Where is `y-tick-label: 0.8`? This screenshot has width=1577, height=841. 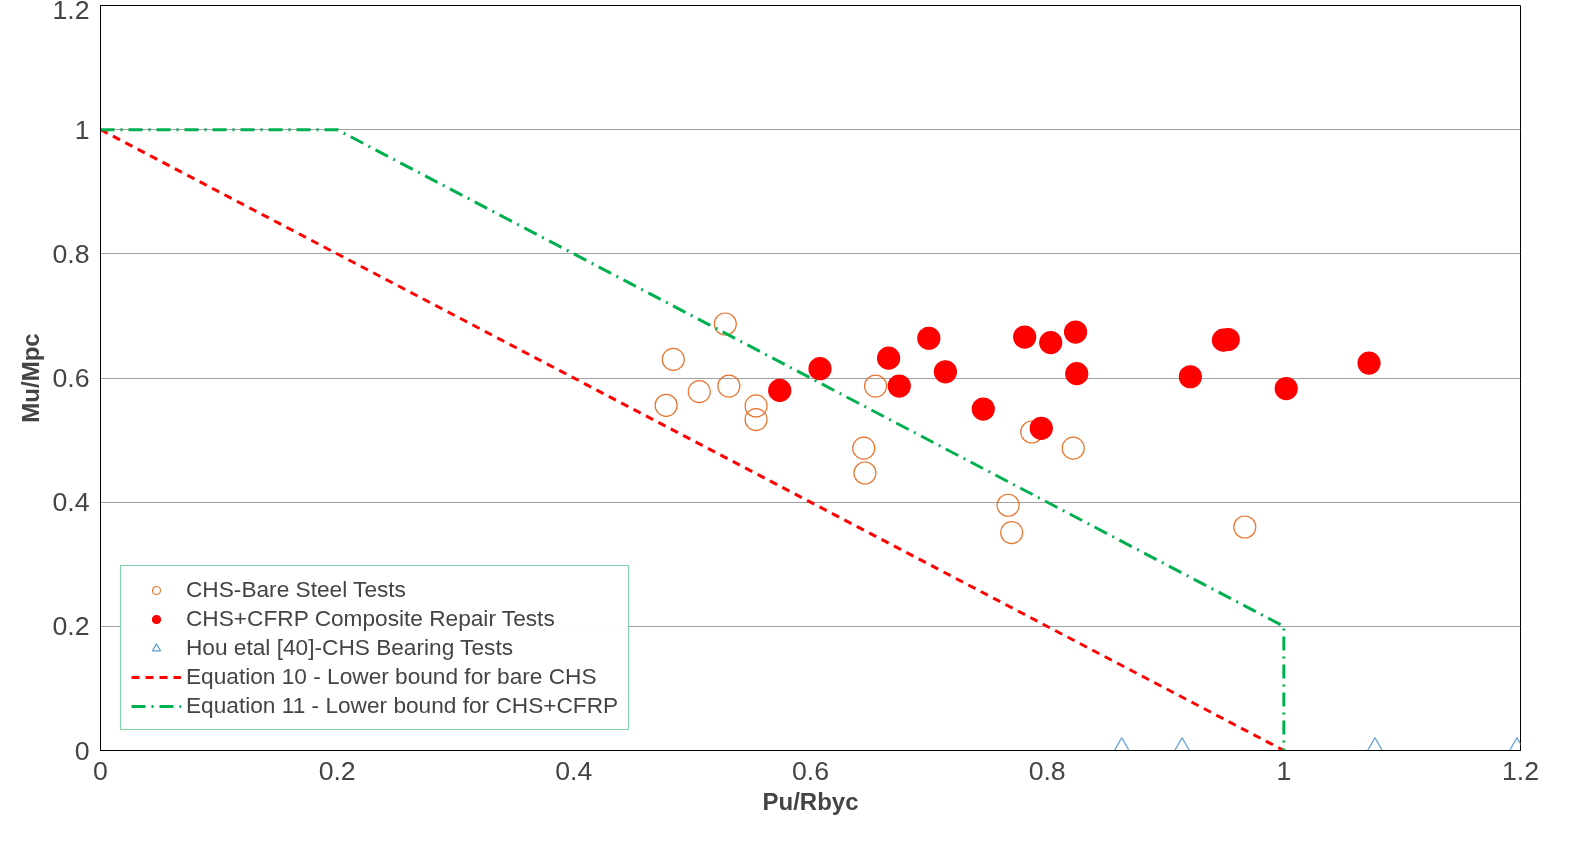
y-tick-label: 0.8 is located at coordinates (71, 253).